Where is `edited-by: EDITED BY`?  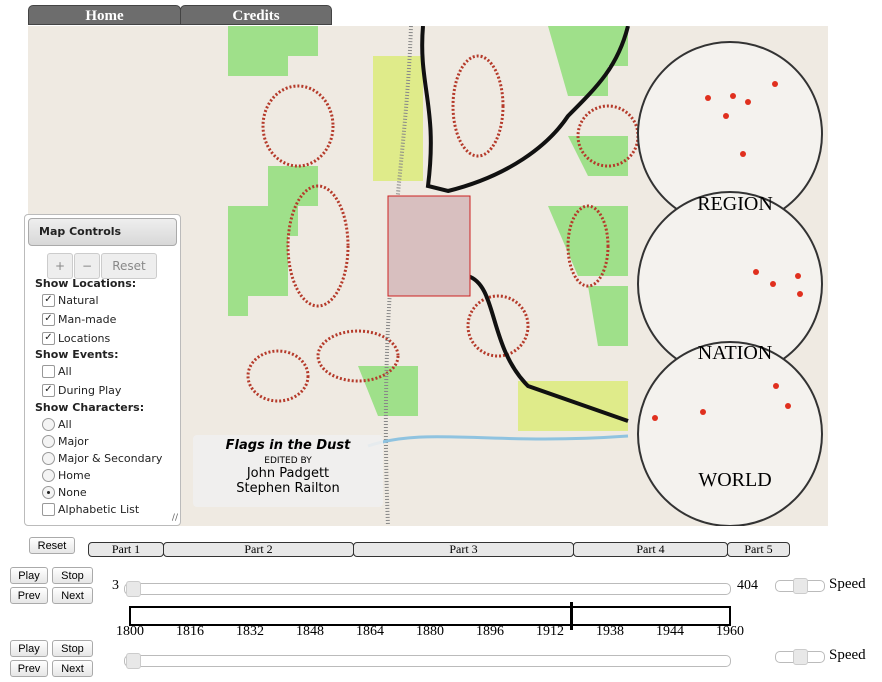
edited-by: EDITED BY is located at coordinates (288, 461).